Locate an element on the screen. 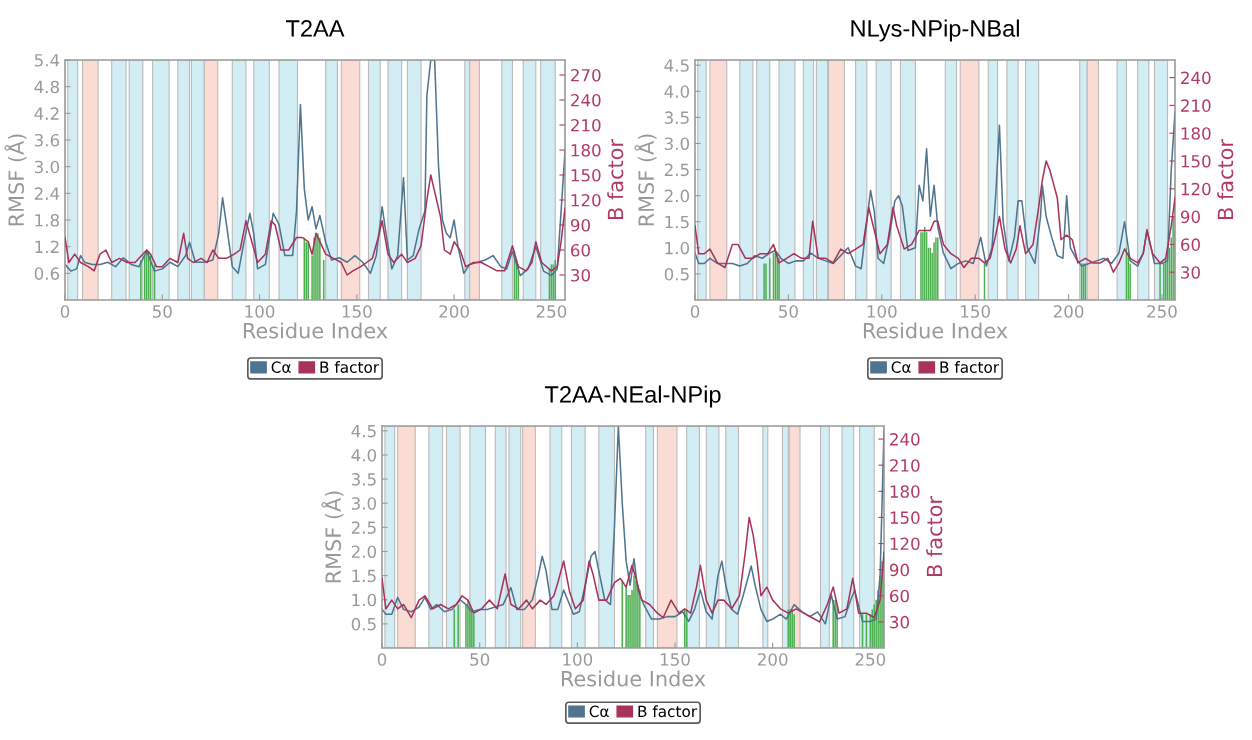 The width and height of the screenshot is (1252, 740). chart-title: NLys-NPip-NBal is located at coordinates (935, 30).